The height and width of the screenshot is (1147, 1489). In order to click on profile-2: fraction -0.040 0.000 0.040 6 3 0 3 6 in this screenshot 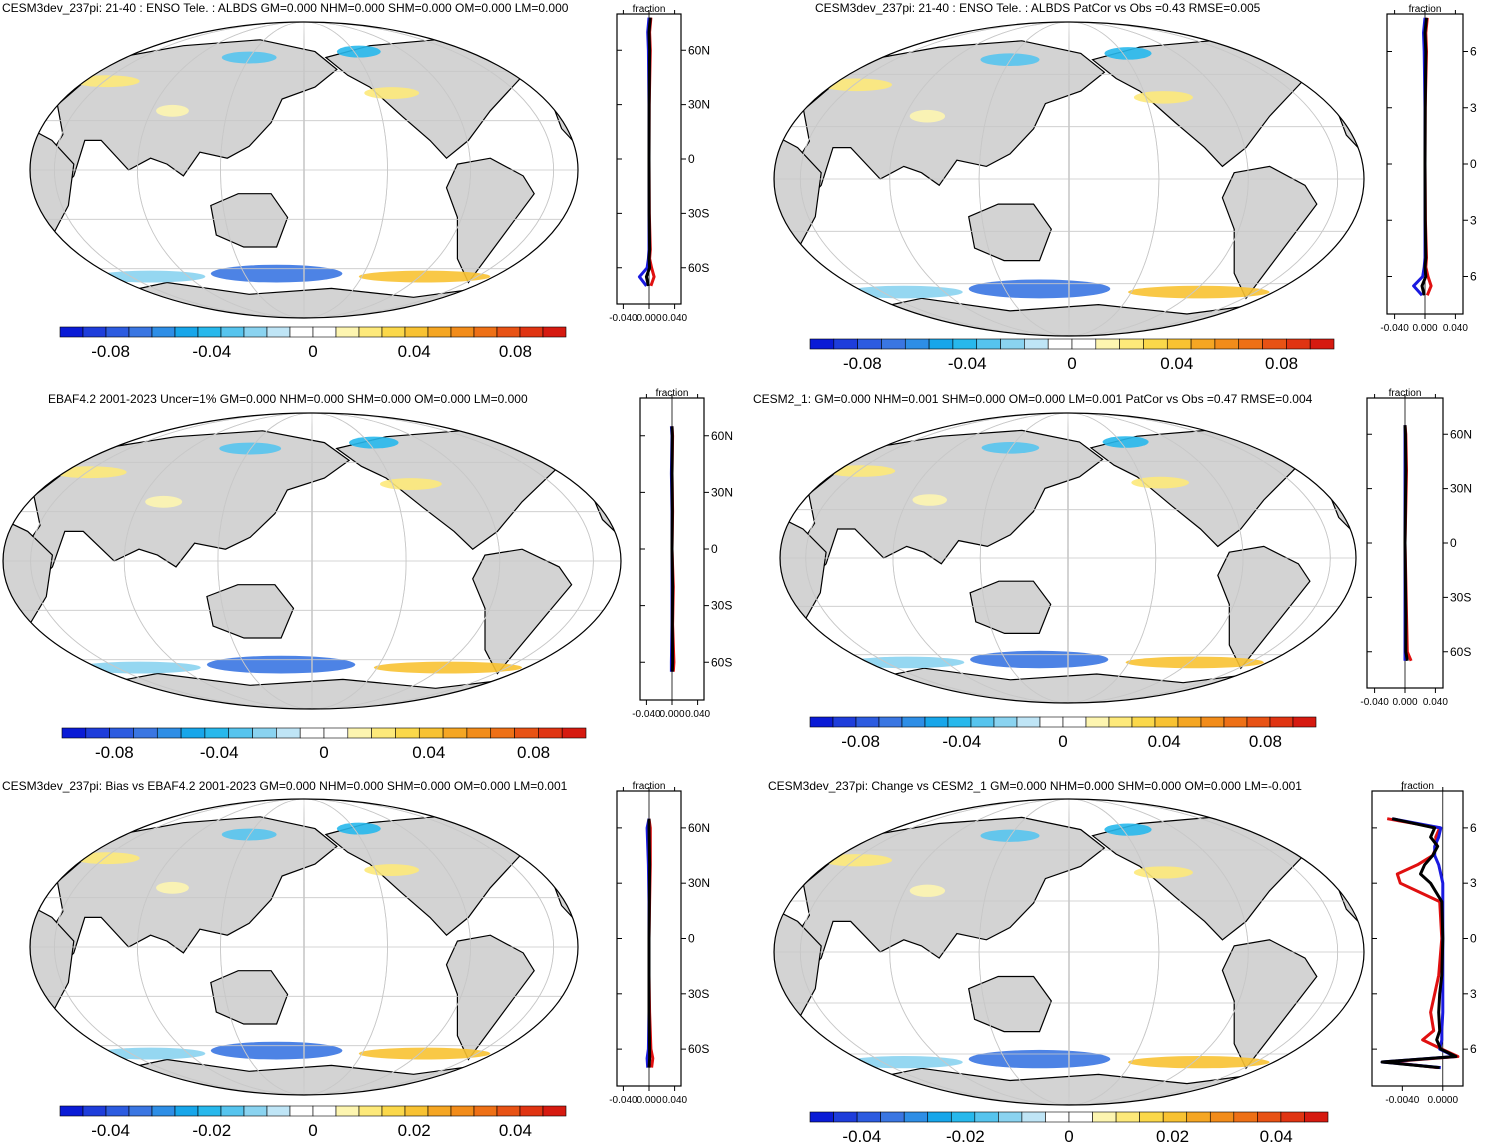, I will do `click(1428, 169)`.